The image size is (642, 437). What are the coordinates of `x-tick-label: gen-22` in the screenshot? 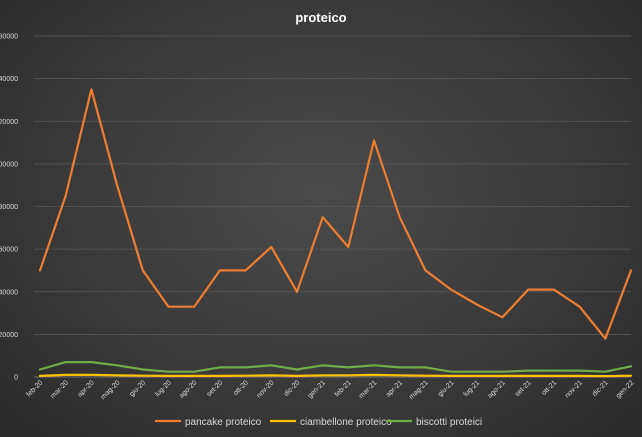 It's located at (625, 389).